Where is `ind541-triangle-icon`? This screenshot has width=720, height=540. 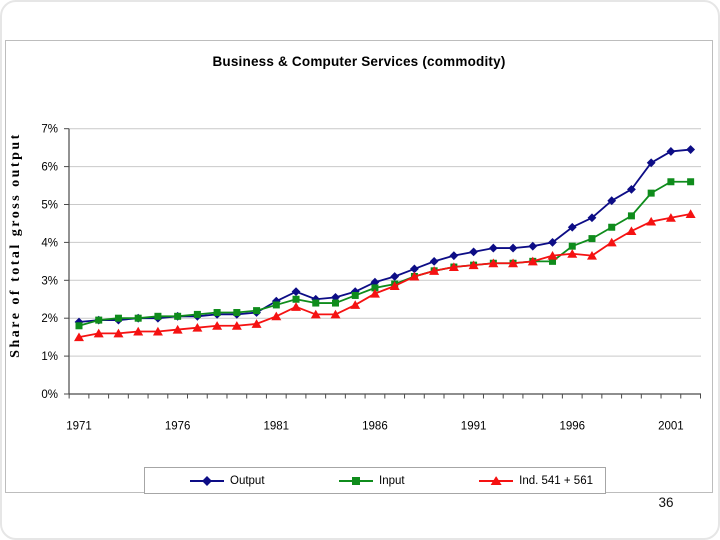
ind541-triangle-icon is located at coordinates (496, 480).